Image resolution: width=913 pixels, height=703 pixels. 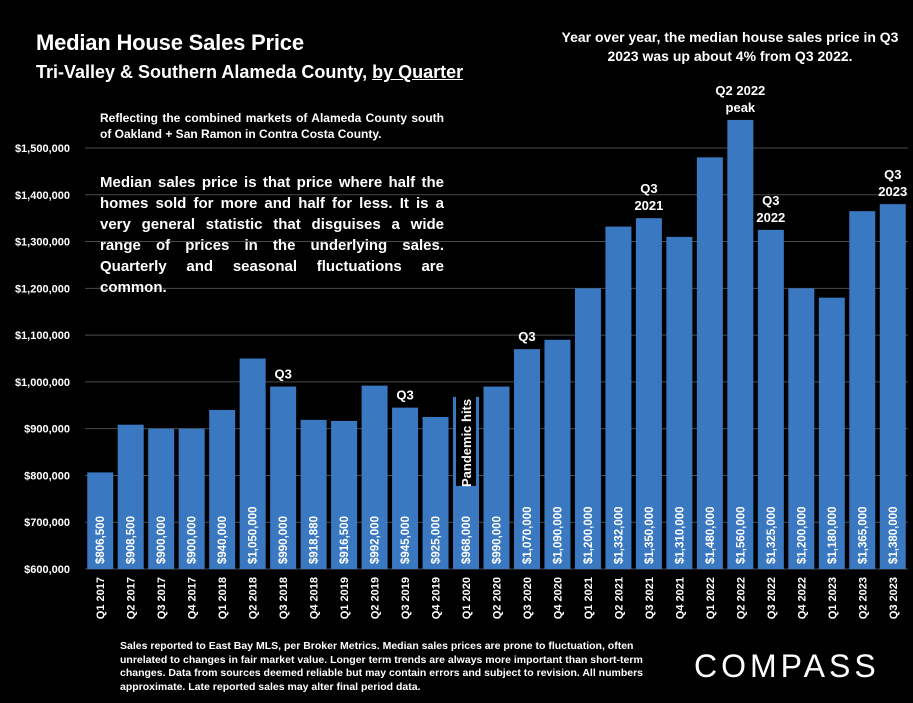 What do you see at coordinates (772, 535) in the screenshot?
I see `bar-value-label: $1,325,000` at bounding box center [772, 535].